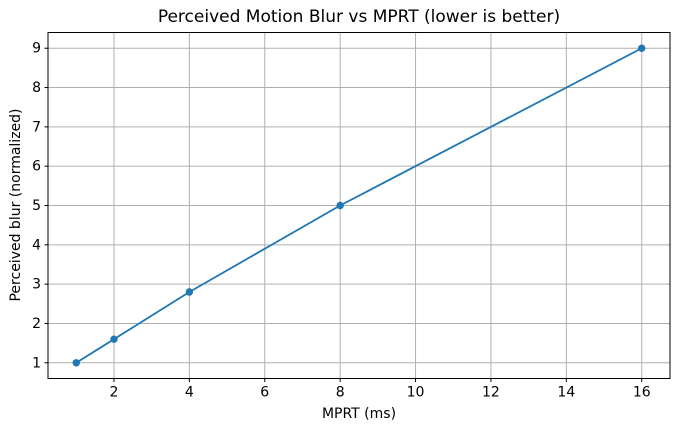  I want to click on x-tick-label: 8, so click(340, 393).